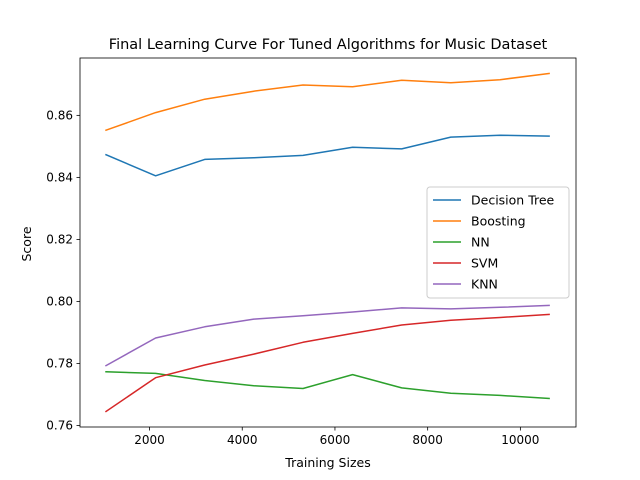  I want to click on x-tick-label: 10000, so click(520, 440).